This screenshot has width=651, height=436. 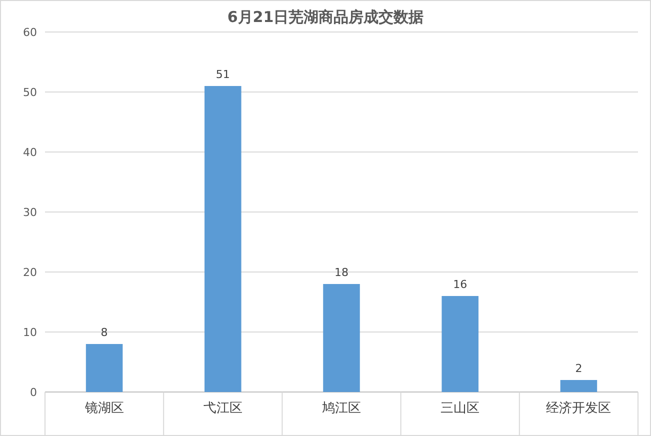 I want to click on chart-title: 6月21日芜湖商品房成交数据, so click(x=325, y=17).